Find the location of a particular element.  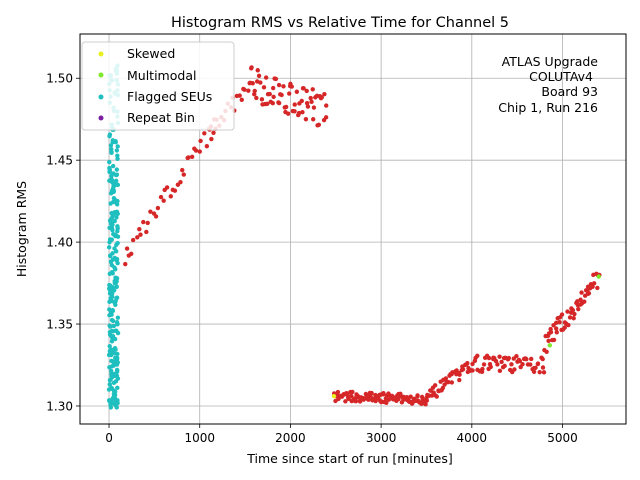

annotation-line-4: Chip 1, Run 216 is located at coordinates (548, 107).